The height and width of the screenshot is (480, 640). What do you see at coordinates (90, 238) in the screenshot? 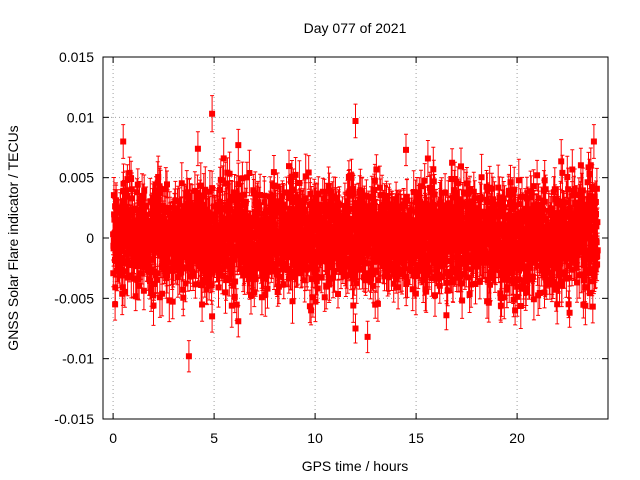
I see `y-tick-label: 0` at bounding box center [90, 238].